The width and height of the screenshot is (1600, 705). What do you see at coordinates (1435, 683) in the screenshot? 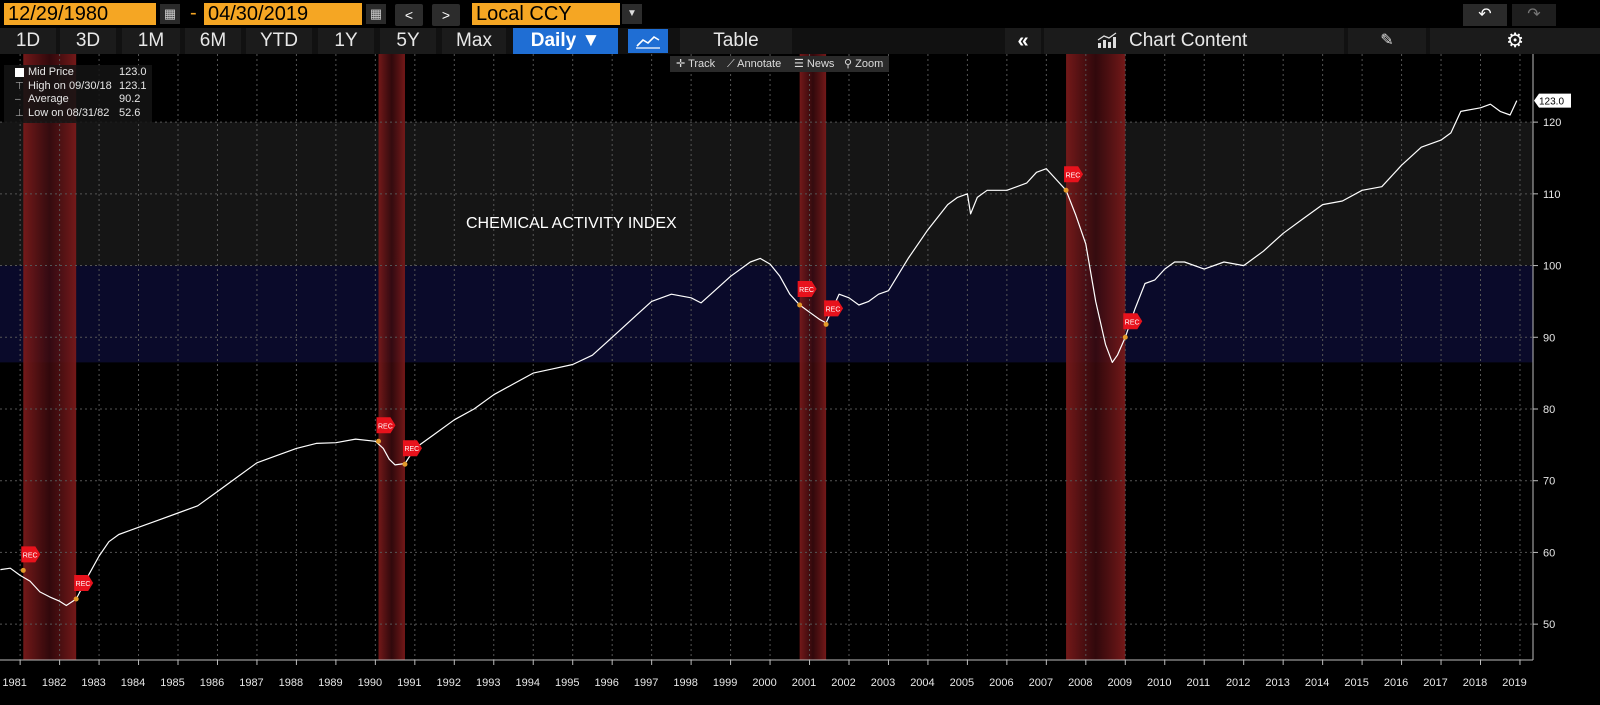
I see `x-tick-label: 2017` at bounding box center [1435, 683].